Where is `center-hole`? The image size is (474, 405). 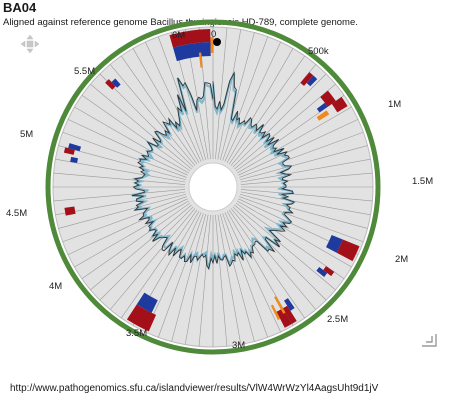 center-hole is located at coordinates (213, 187).